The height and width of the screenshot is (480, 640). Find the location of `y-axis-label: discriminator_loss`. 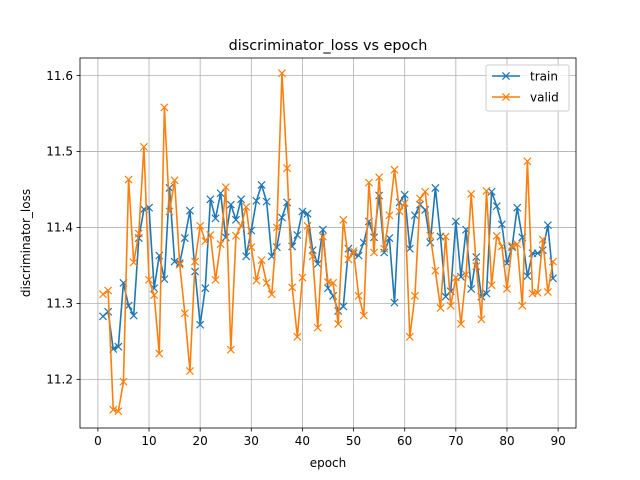

y-axis-label: discriminator_loss is located at coordinates (26, 243).